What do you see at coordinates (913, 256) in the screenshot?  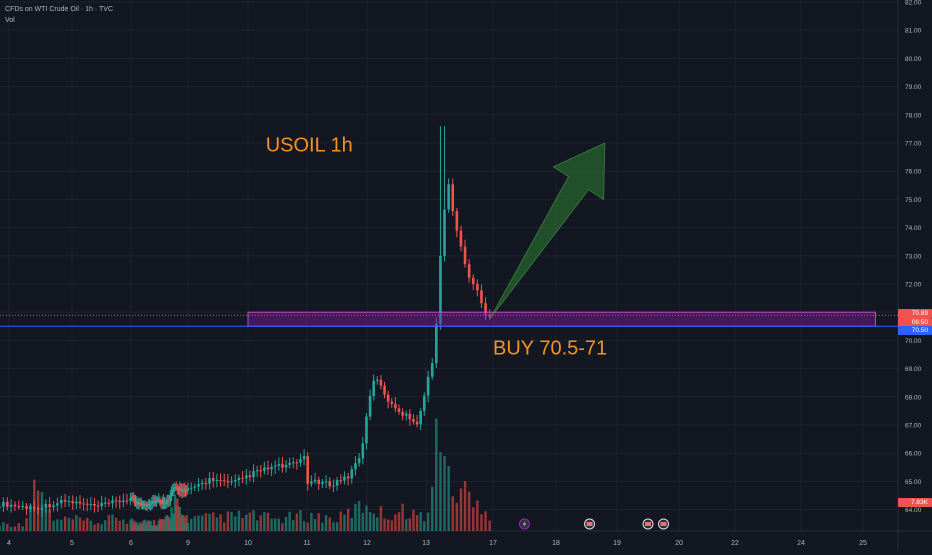 I see `price-axis-label: 73.00` at bounding box center [913, 256].